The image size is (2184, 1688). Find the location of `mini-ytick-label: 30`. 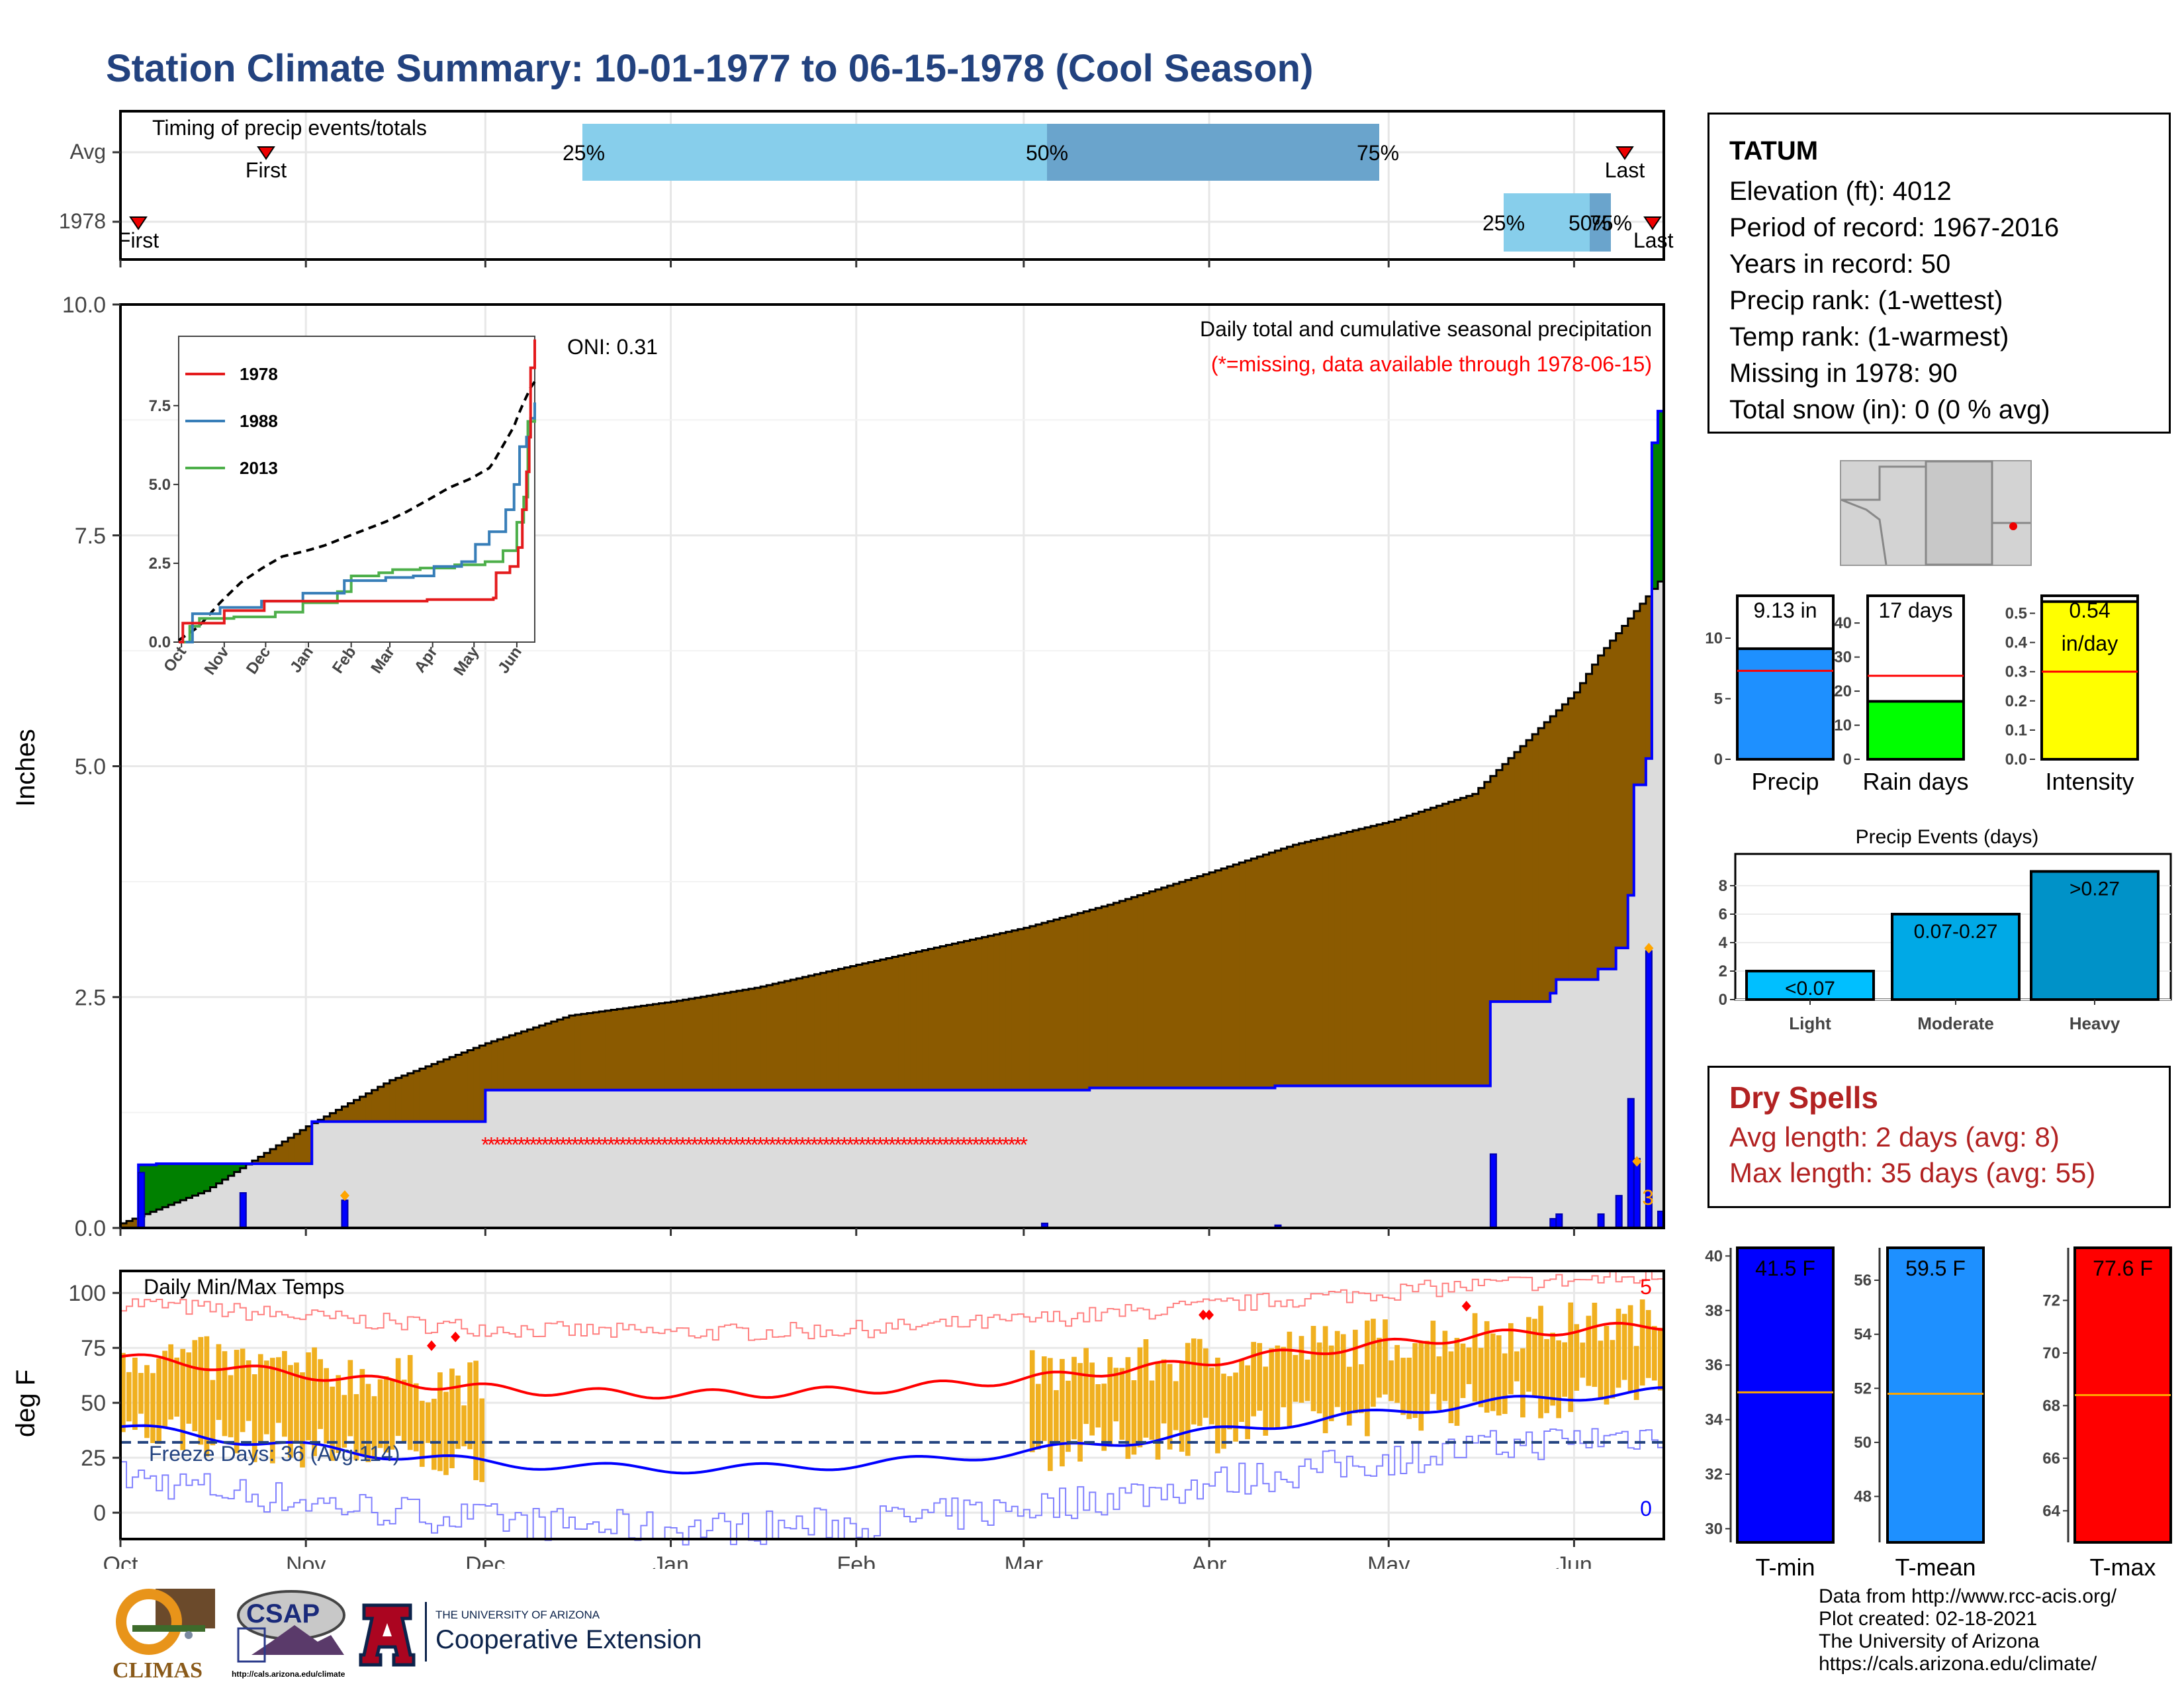

mini-ytick-label: 30 is located at coordinates (1843, 658).